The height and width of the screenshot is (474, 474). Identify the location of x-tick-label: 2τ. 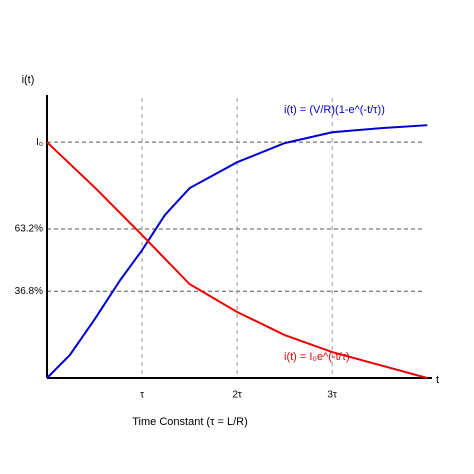
(237, 395).